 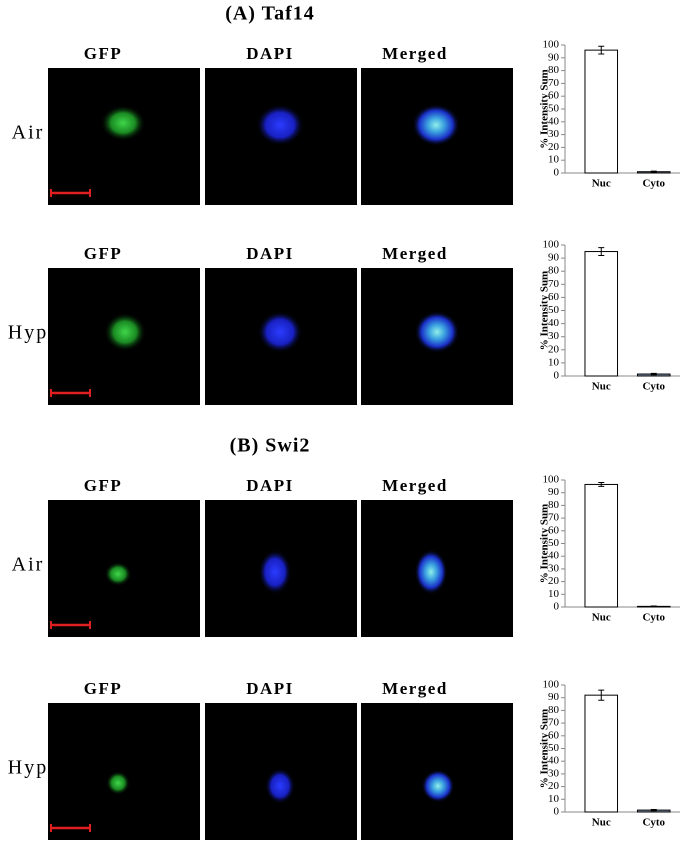 What do you see at coordinates (270, 446) in the screenshot?
I see `panel-title: (B) Swi2` at bounding box center [270, 446].